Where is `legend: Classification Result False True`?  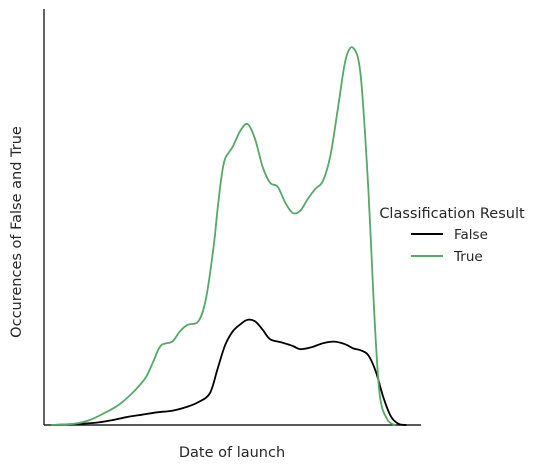 legend: Classification Result False True is located at coordinates (452, 235).